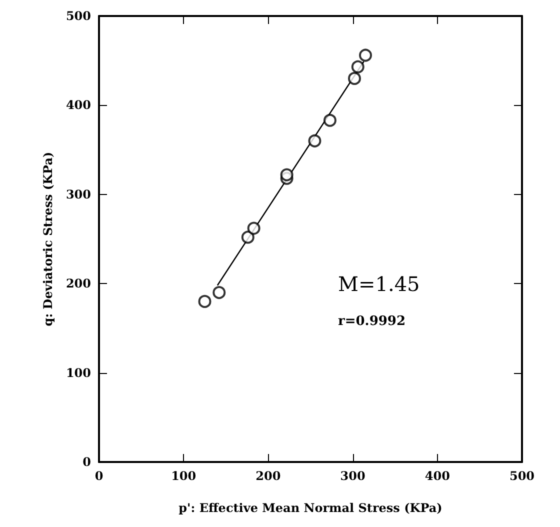 The image size is (560, 527). What do you see at coordinates (78, 105) in the screenshot?
I see `y-tick-label: 400` at bounding box center [78, 105].